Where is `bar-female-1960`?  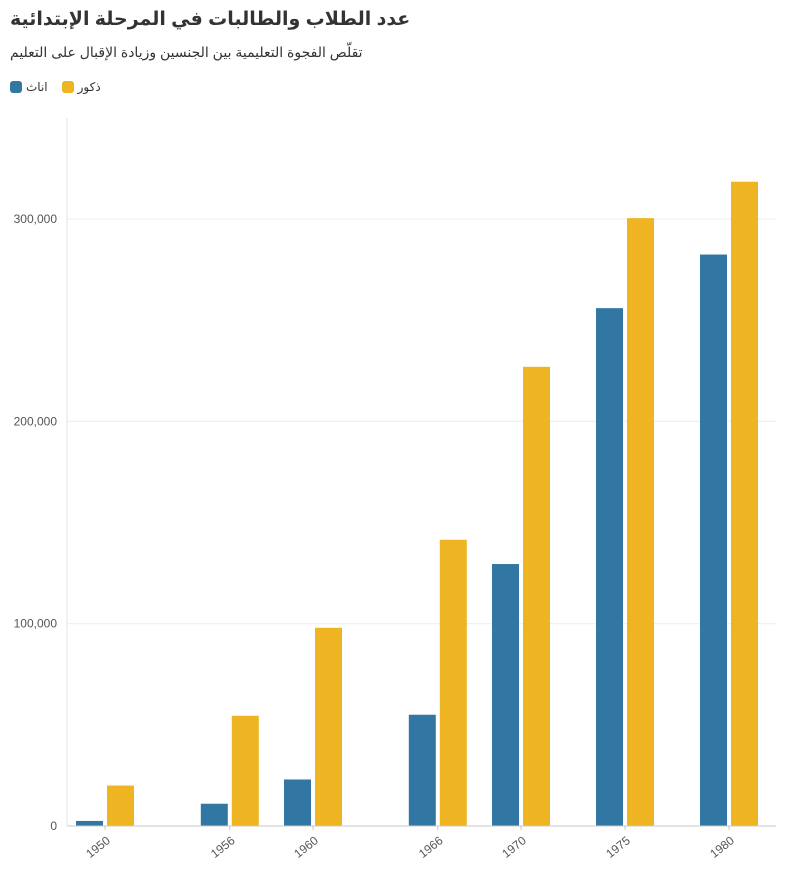
bar-female-1960 is located at coordinates (297, 802).